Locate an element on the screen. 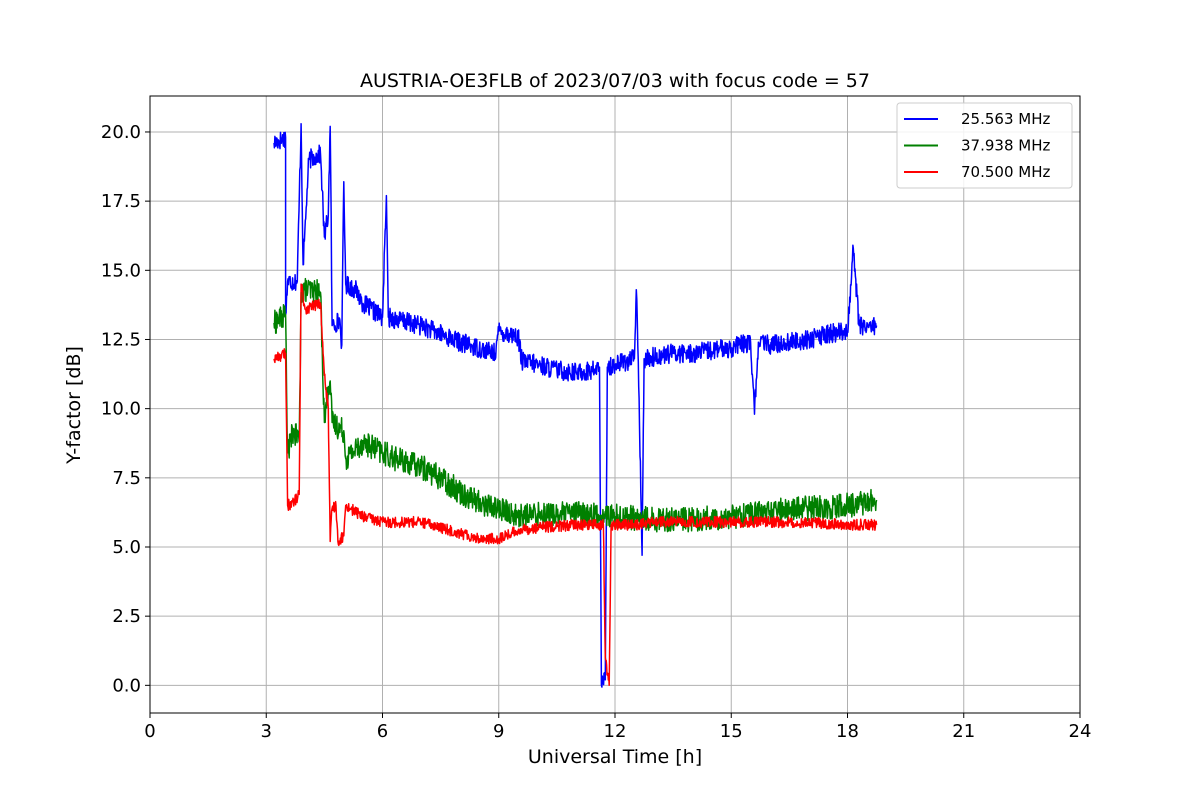 The image size is (1200, 800). y-tick-label: 17.5 is located at coordinates (121, 201).